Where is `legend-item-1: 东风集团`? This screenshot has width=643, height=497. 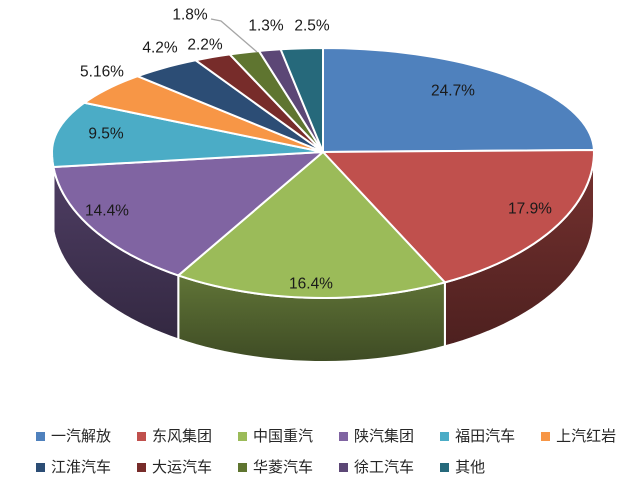 legend-item-1: 东风集团 is located at coordinates (174, 436).